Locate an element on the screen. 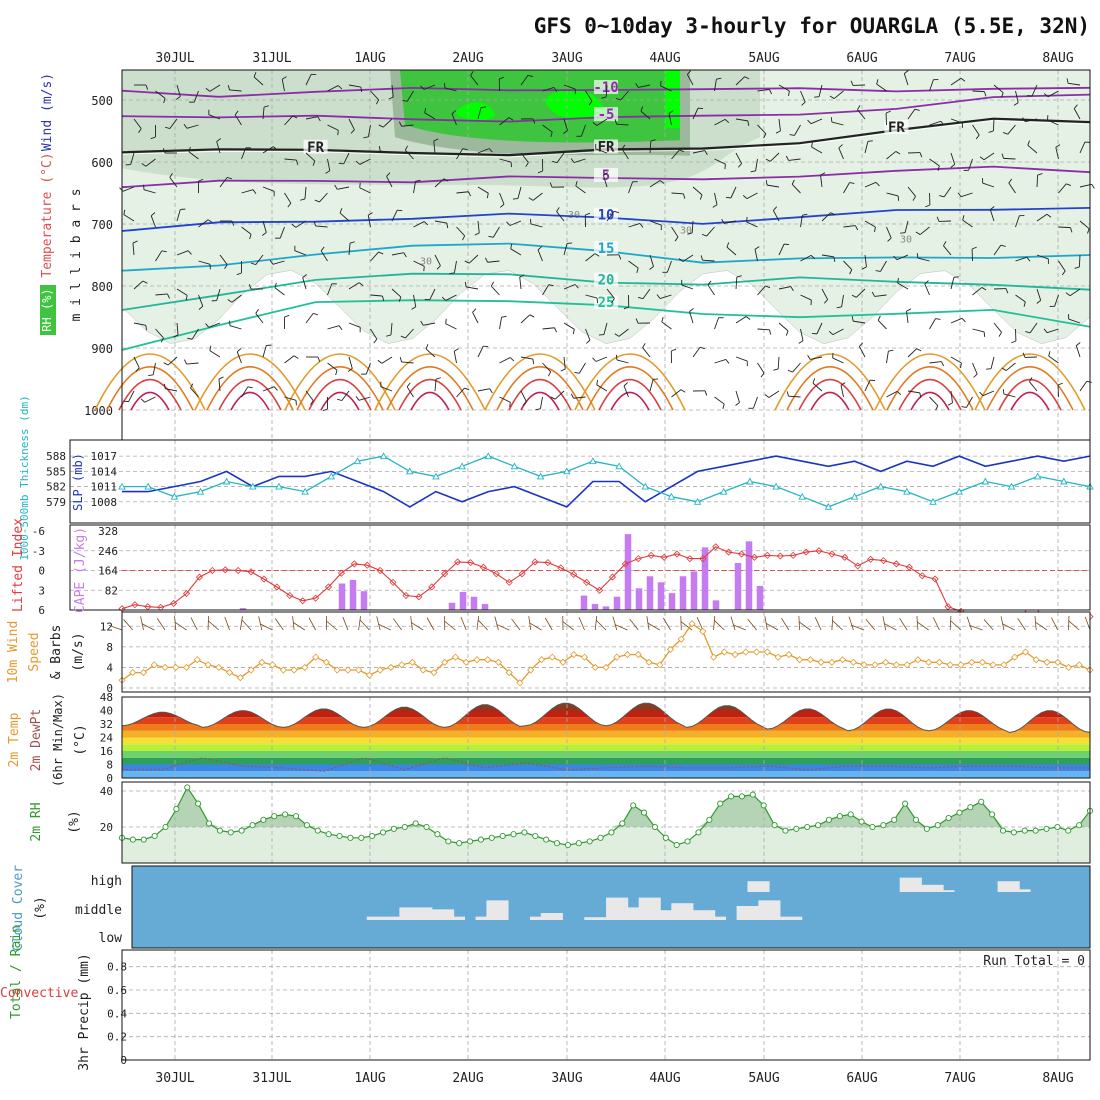 This screenshot has height=1100, width=1100. rh-axis-label: RH (%) is located at coordinates (47, 309).